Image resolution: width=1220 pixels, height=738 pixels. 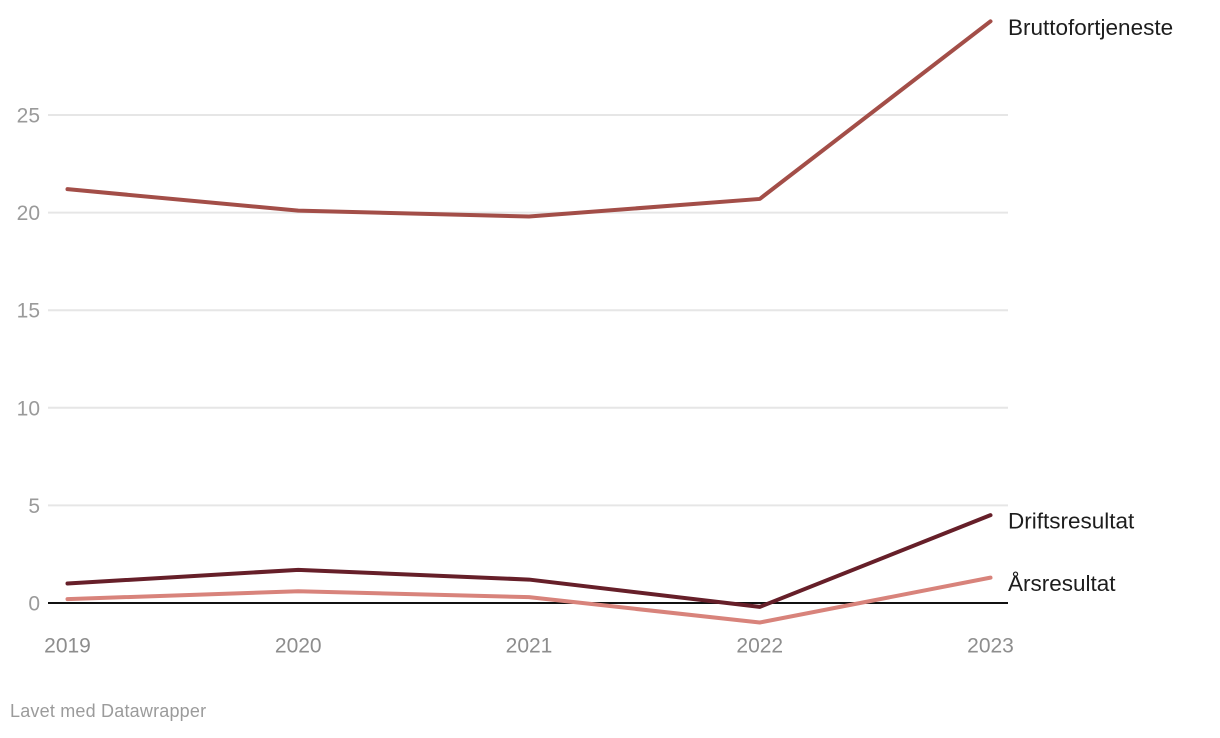 I want to click on y-tick-label: 0, so click(x=34, y=604).